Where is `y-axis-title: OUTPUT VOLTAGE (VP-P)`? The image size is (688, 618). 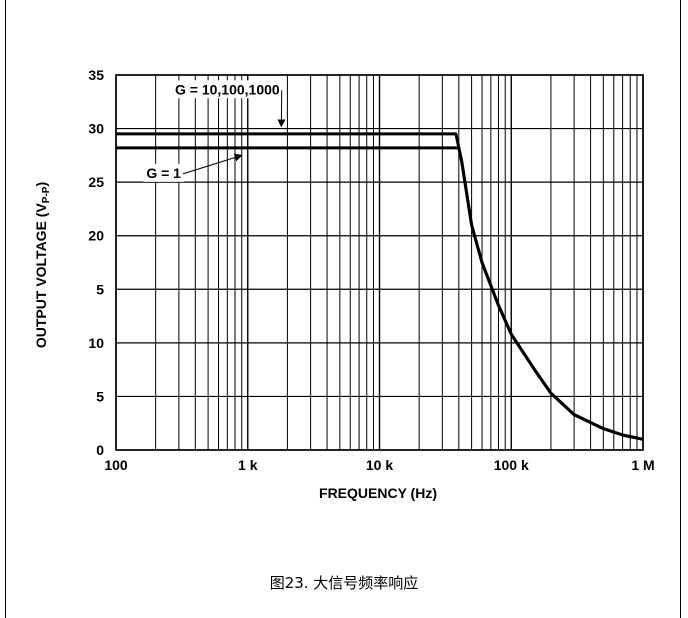 y-axis-title: OUTPUT VOLTAGE (VP-P) is located at coordinates (42, 265).